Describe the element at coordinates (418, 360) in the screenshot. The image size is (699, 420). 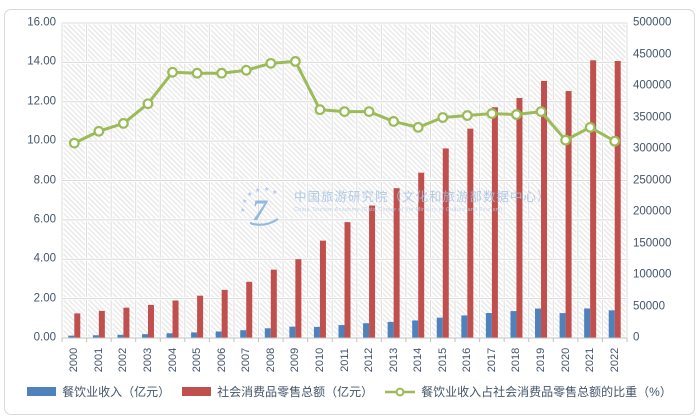
I see `year-tick-label: 2014` at that location.